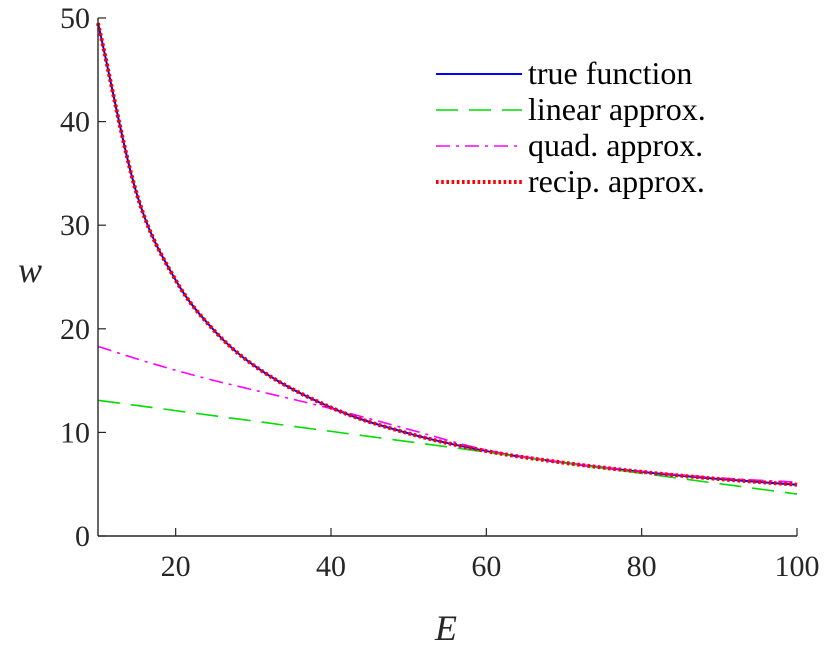 The height and width of the screenshot is (649, 830). I want to click on x-axis-label: E, so click(445, 628).